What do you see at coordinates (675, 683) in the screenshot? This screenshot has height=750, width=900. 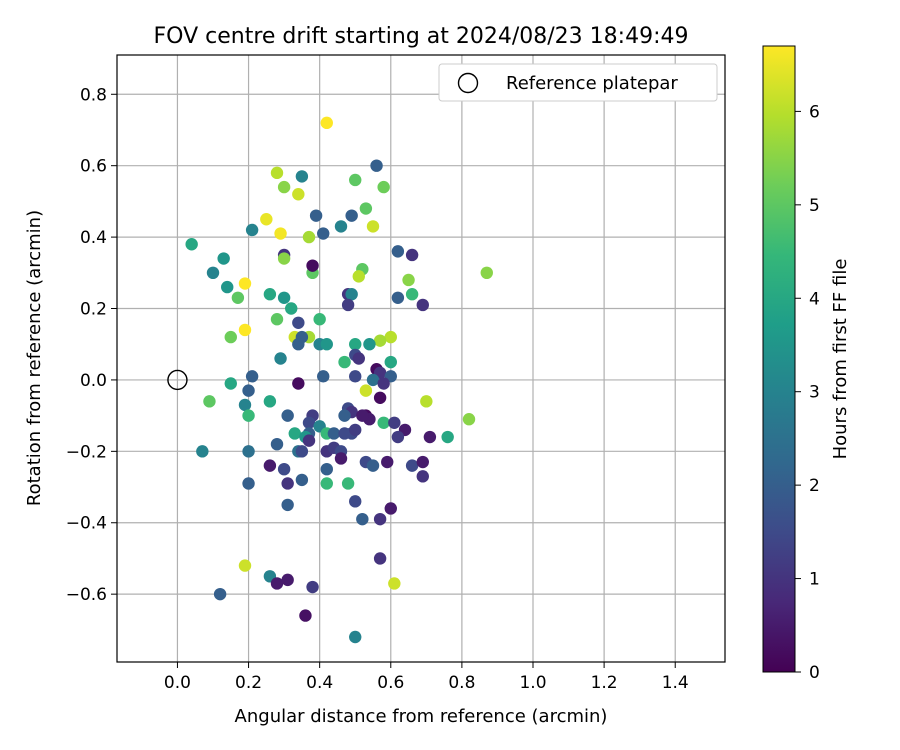 I see `x-tick-label: 1.4` at bounding box center [675, 683].